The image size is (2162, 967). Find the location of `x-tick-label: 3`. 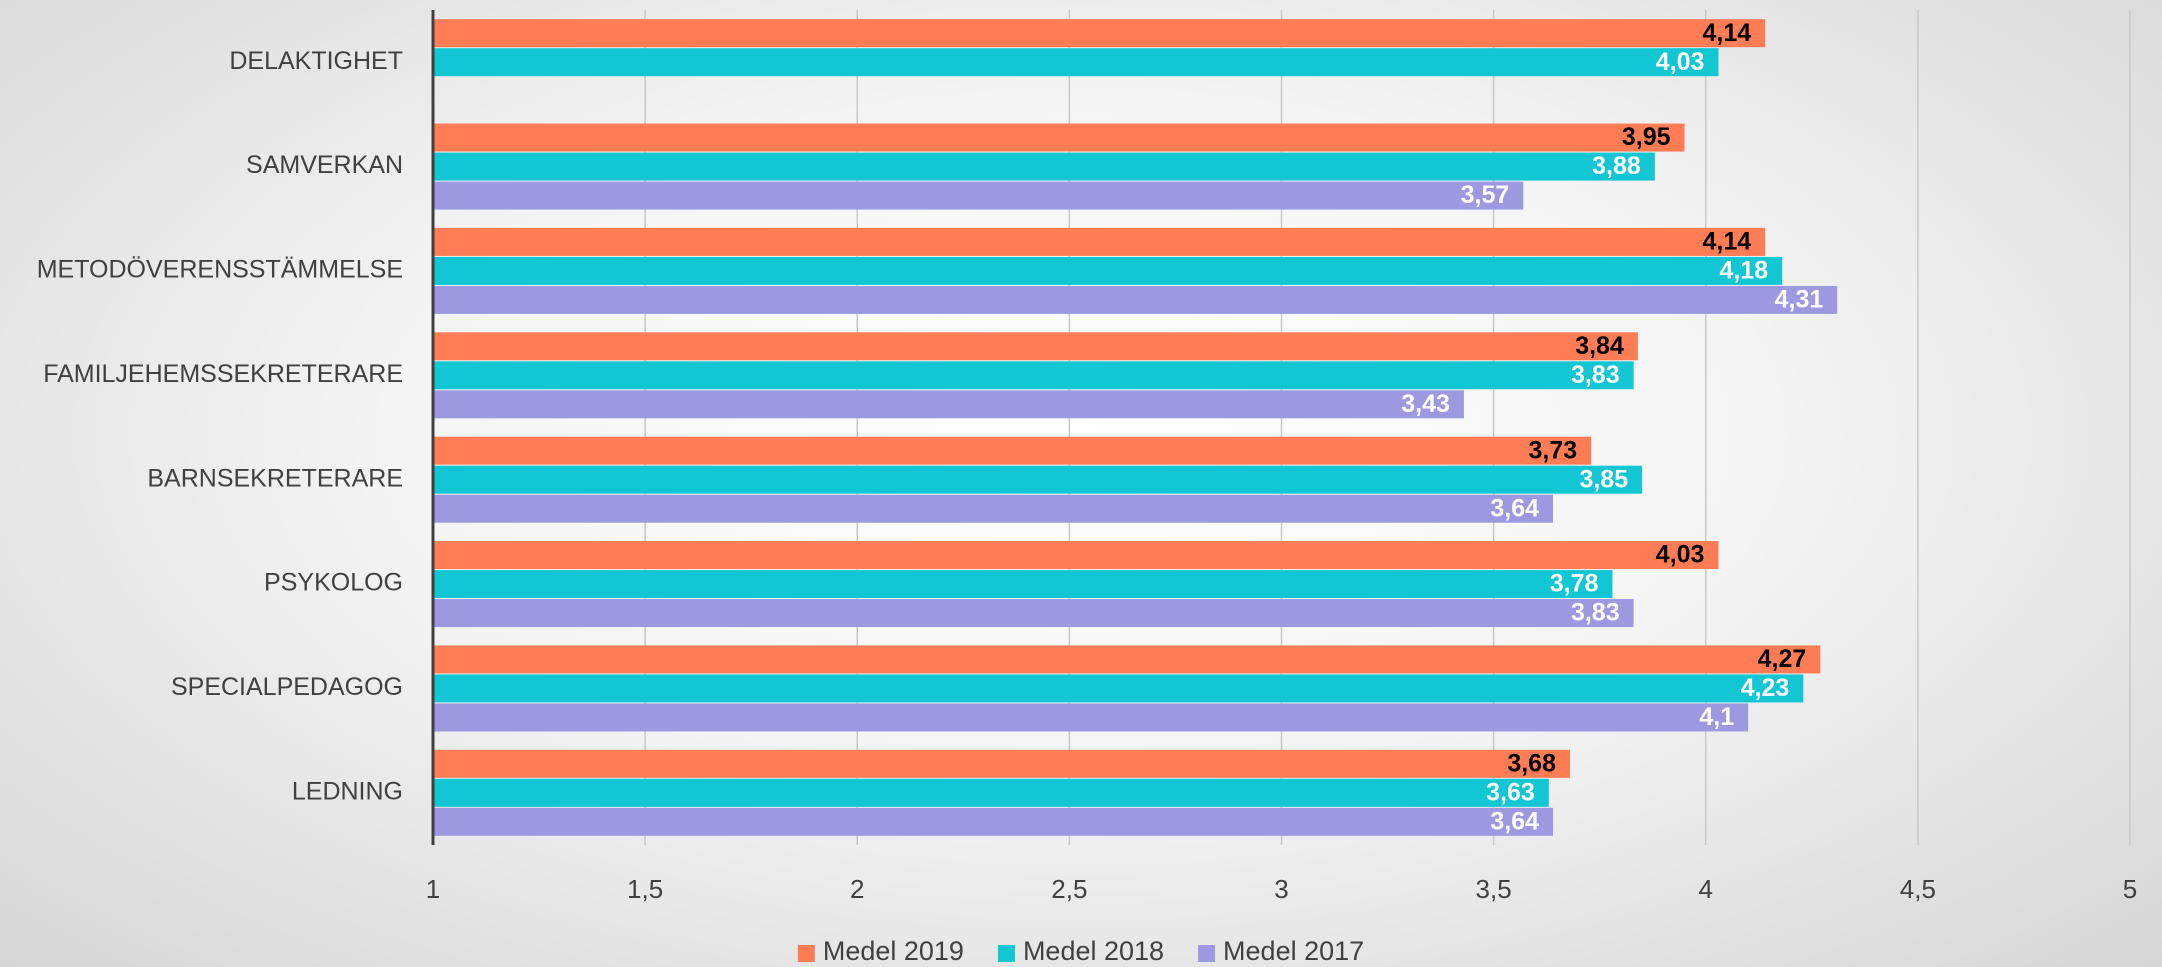

x-tick-label: 3 is located at coordinates (1281, 889).